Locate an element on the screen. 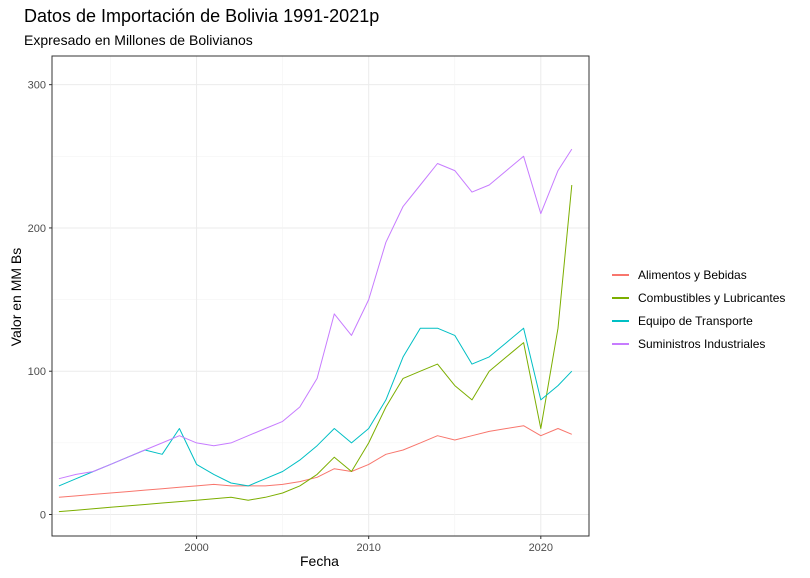 The height and width of the screenshot is (578, 810). y-axis-label: Valor en MM Bs is located at coordinates (16, 297).